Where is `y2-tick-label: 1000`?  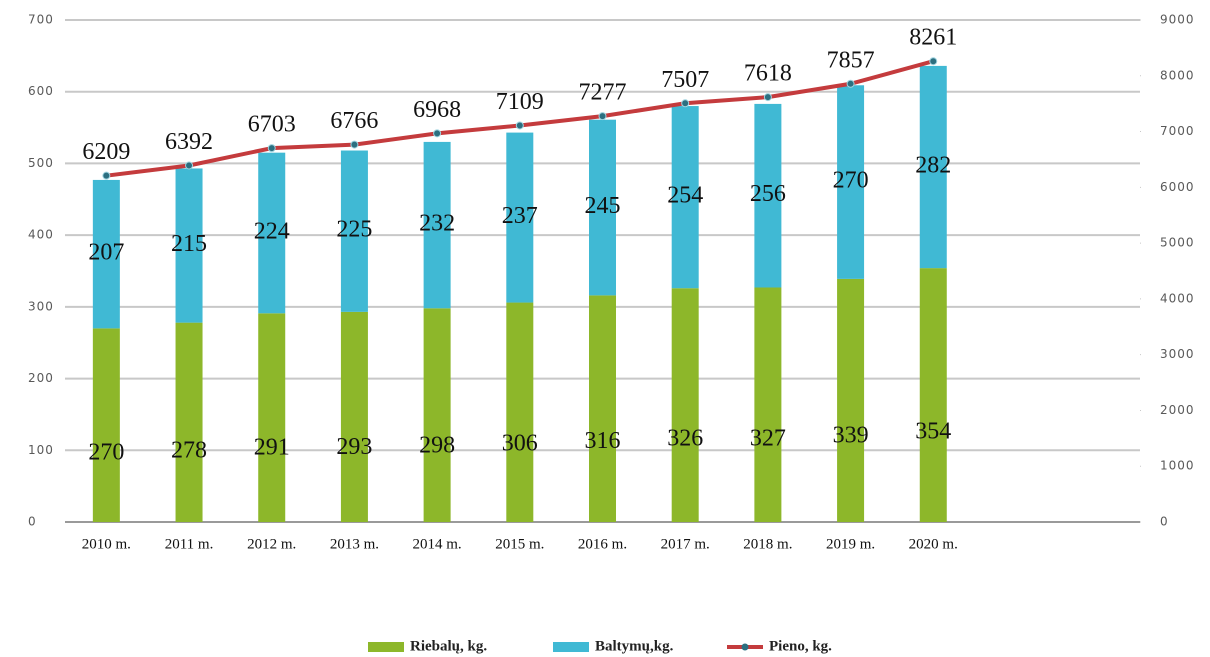
y2-tick-label: 1000 is located at coordinates (1177, 466).